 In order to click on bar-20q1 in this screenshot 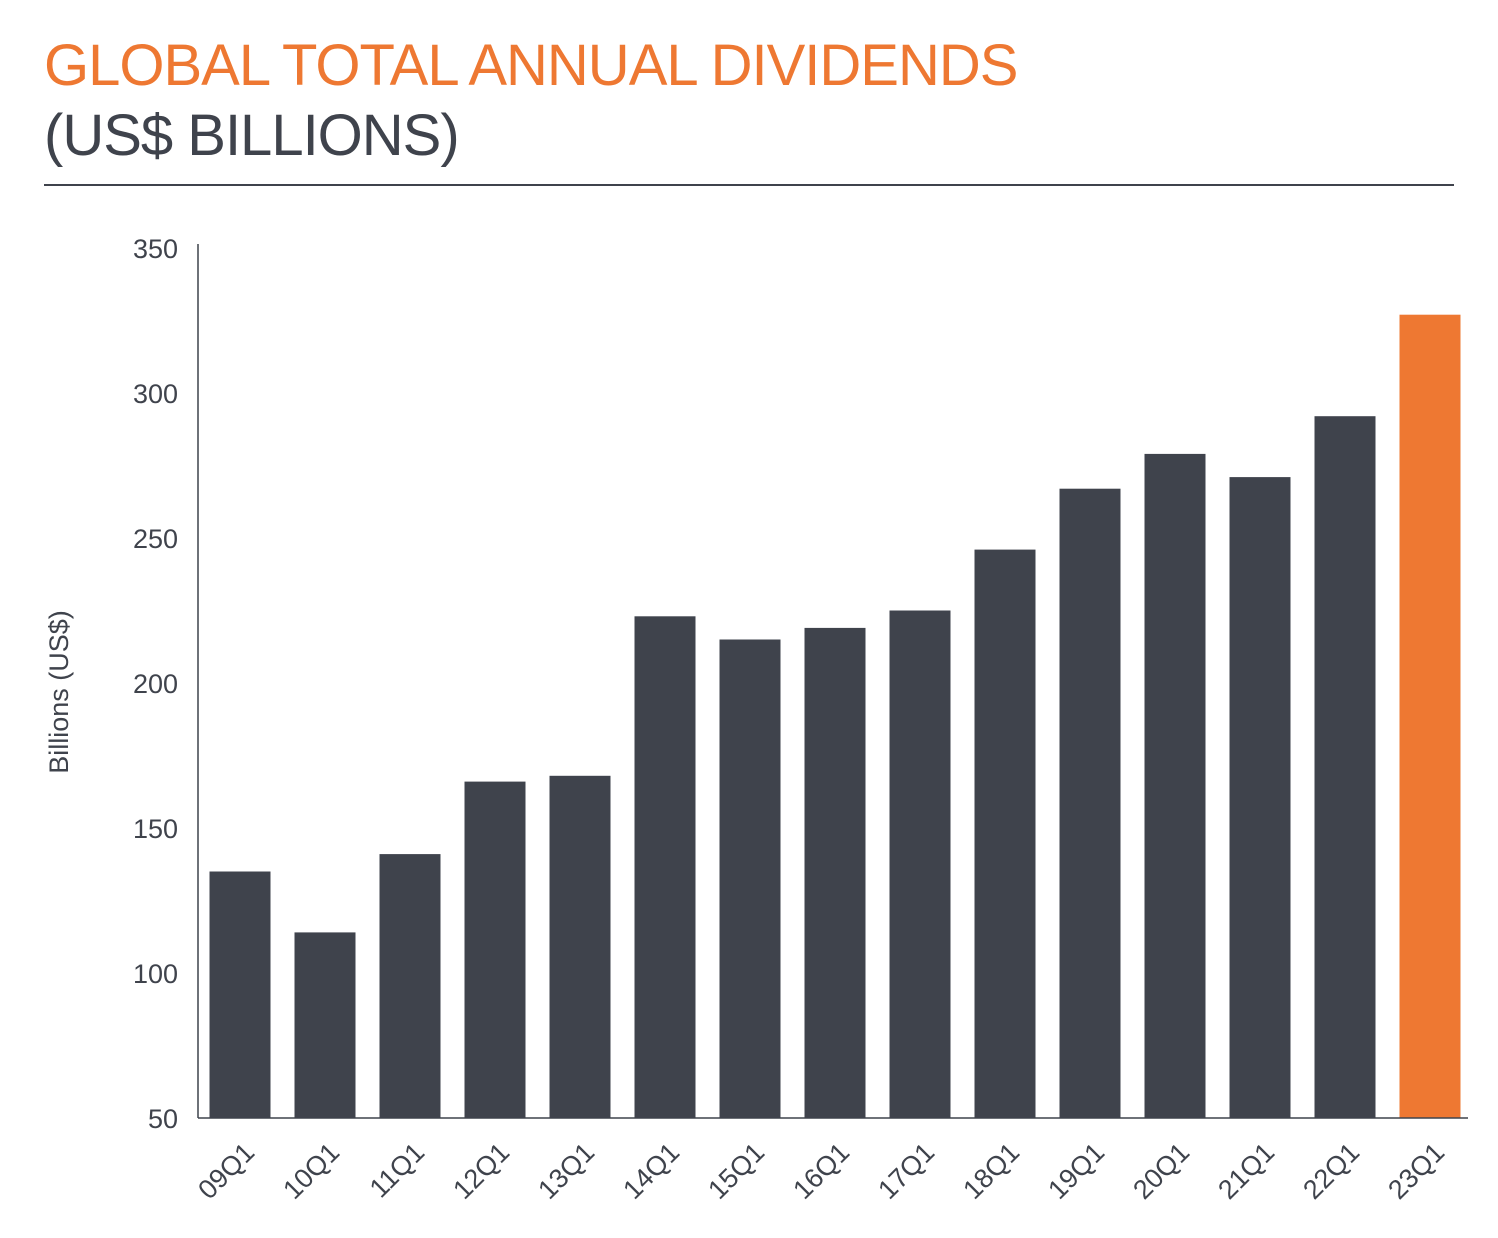, I will do `click(1175, 785)`.